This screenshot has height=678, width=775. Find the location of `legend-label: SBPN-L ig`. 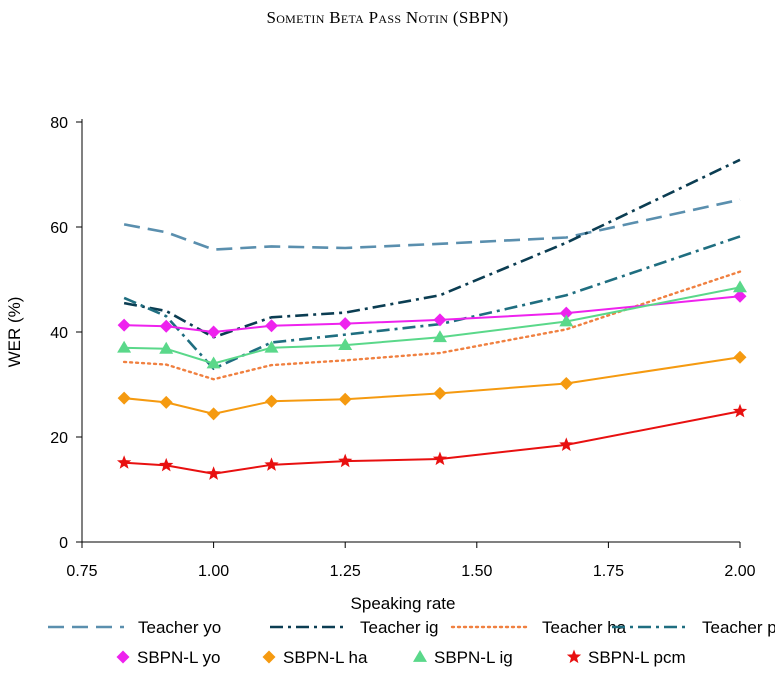

legend-label: SBPN-L ig is located at coordinates (473, 657).